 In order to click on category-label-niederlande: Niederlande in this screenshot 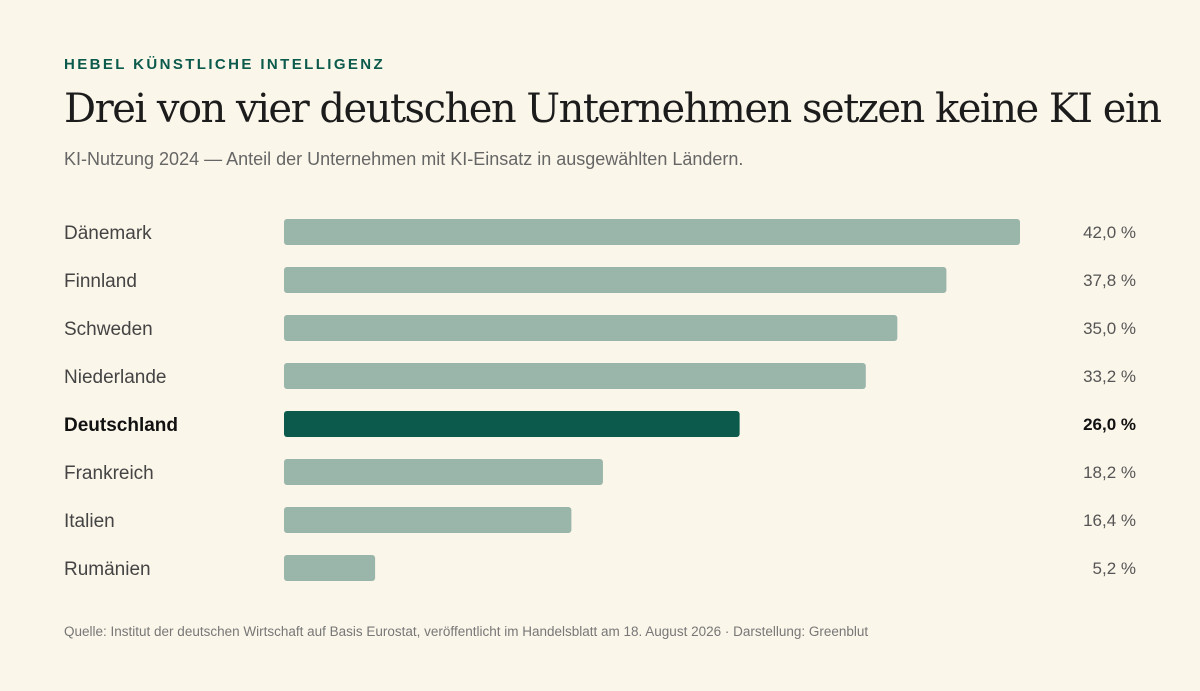, I will do `click(115, 377)`.